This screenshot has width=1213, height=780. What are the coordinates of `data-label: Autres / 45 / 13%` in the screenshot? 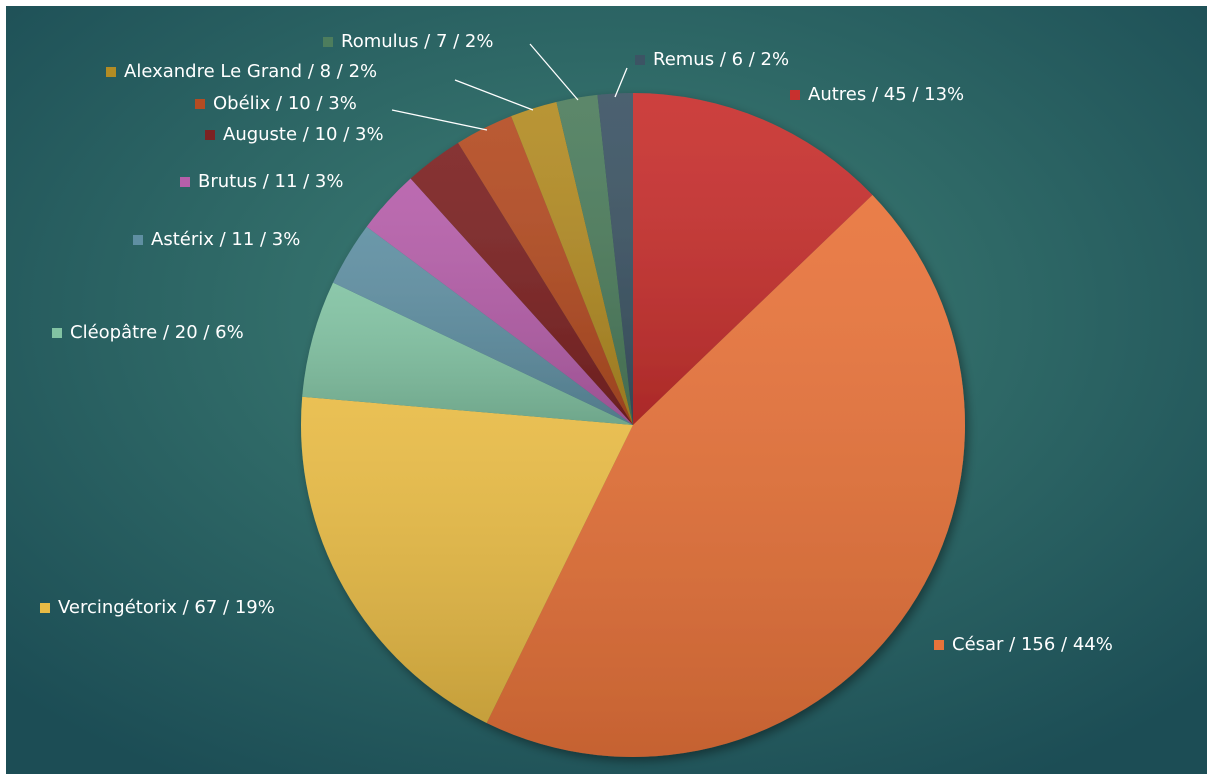 It's located at (886, 94).